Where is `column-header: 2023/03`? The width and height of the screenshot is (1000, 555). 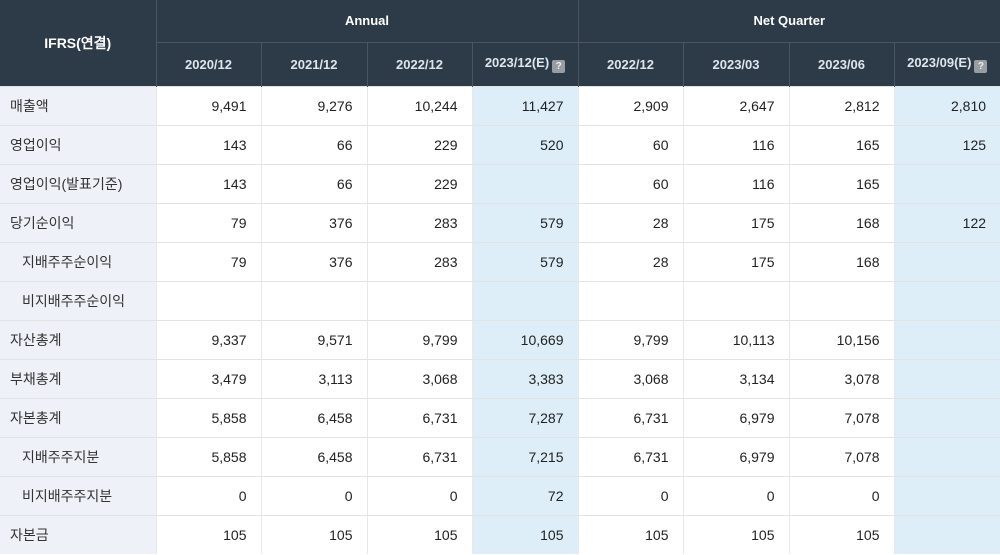
column-header: 2023/03 is located at coordinates (735, 63).